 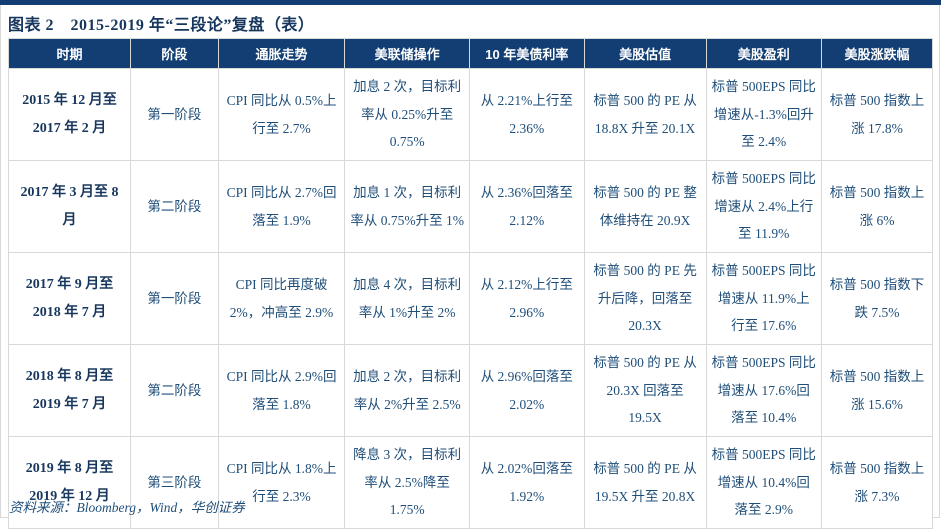 What do you see at coordinates (281, 299) in the screenshot?
I see `cell-inflation: CPI 同比再度破 2%，冲高至 2.9%` at bounding box center [281, 299].